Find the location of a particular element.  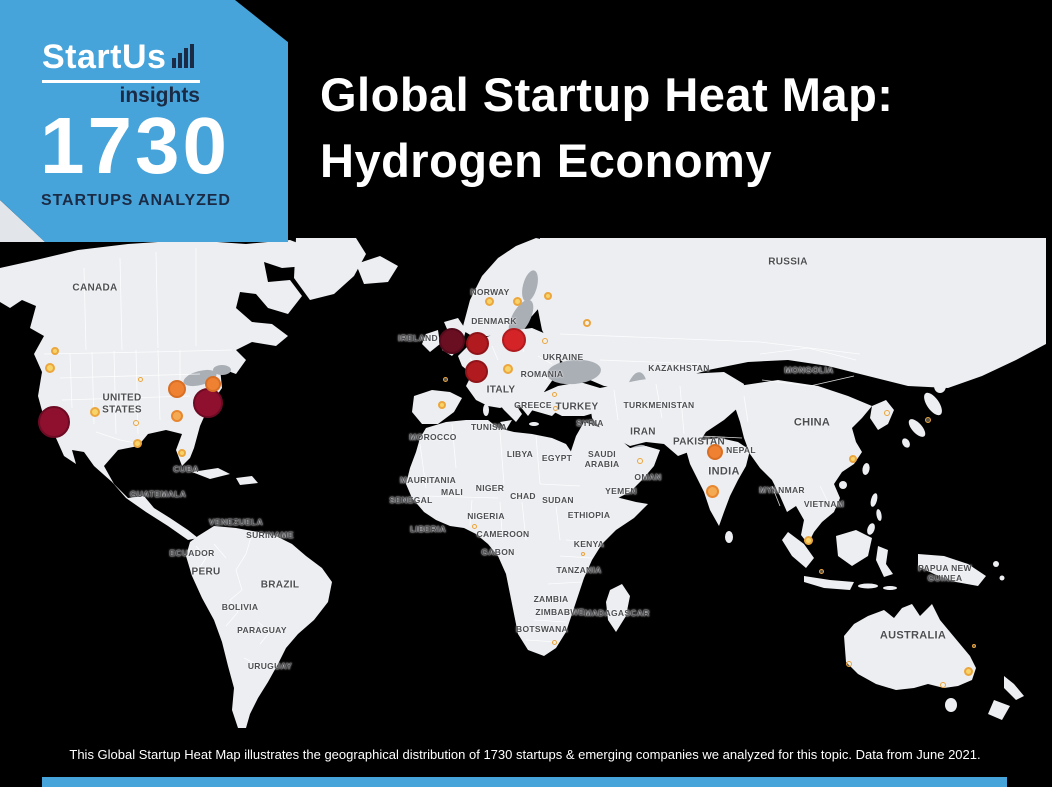

heat-bubble-nairobi is located at coordinates (583, 554).